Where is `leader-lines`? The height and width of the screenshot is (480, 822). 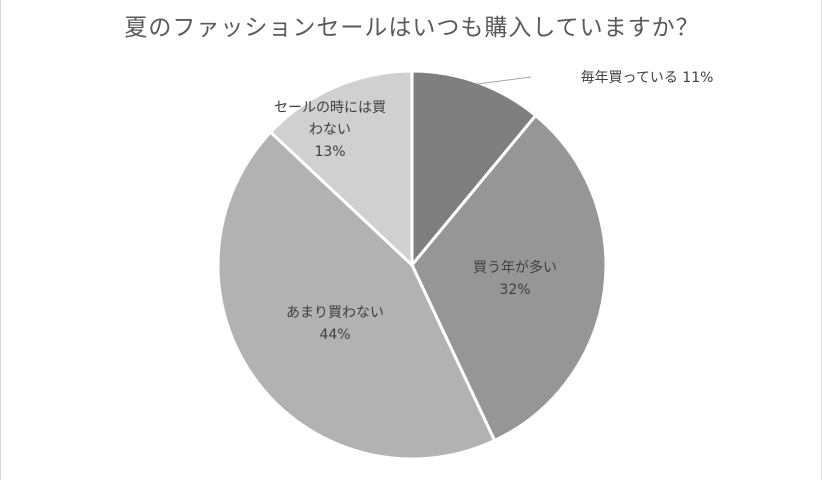
leader-lines is located at coordinates (504, 80).